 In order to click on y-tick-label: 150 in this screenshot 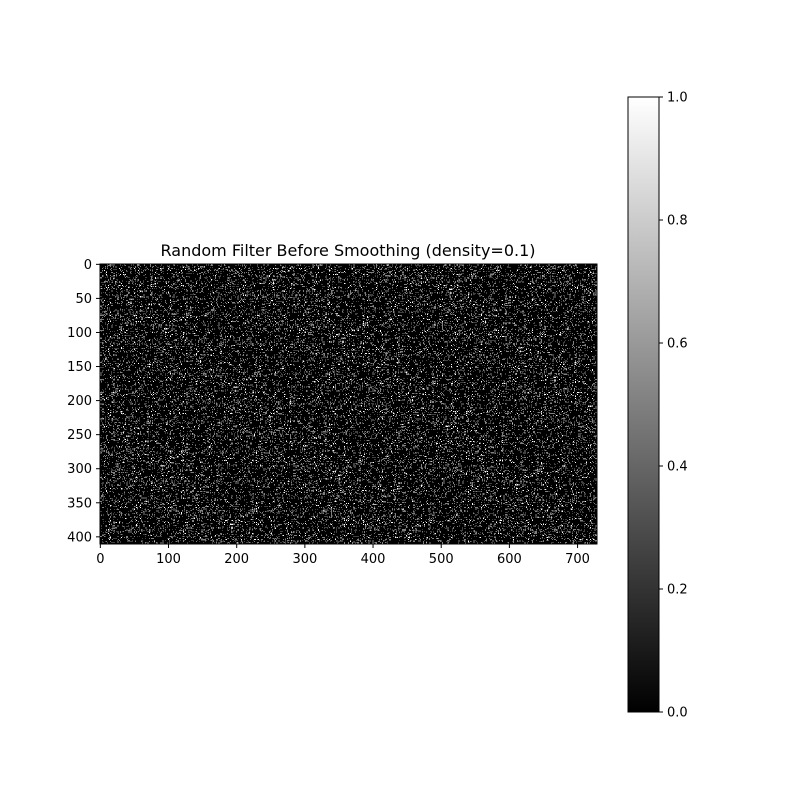, I will do `click(79, 367)`.